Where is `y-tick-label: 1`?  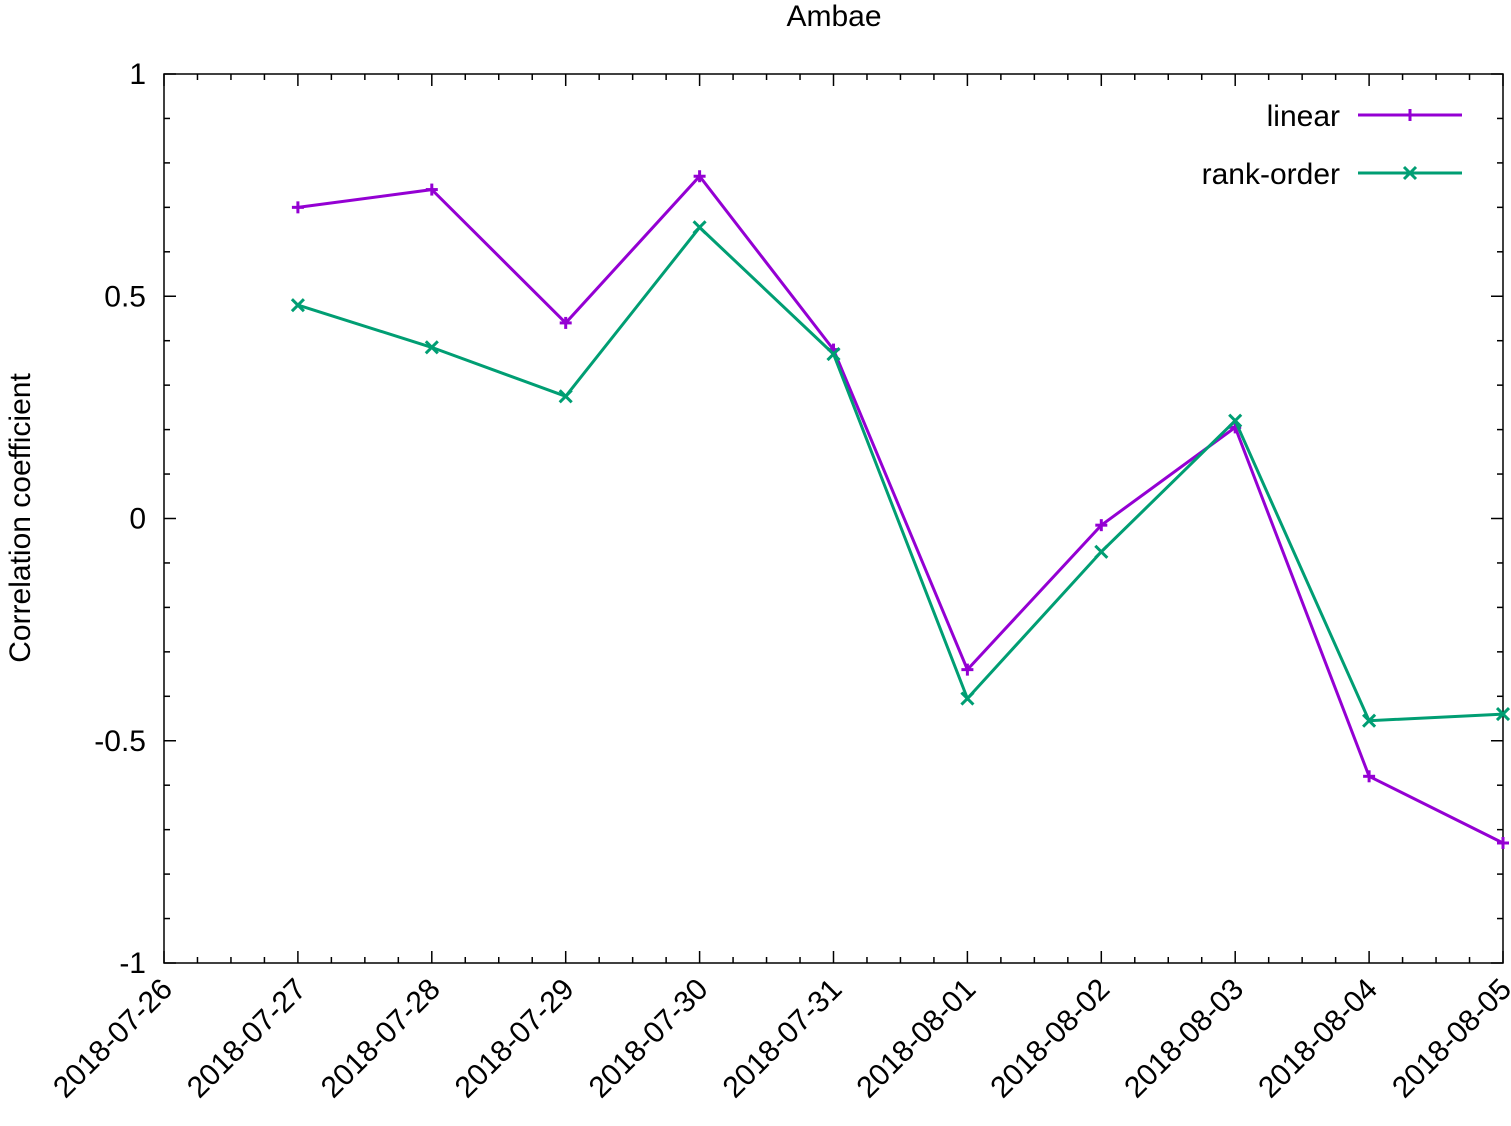 y-tick-label: 1 is located at coordinates (137, 74).